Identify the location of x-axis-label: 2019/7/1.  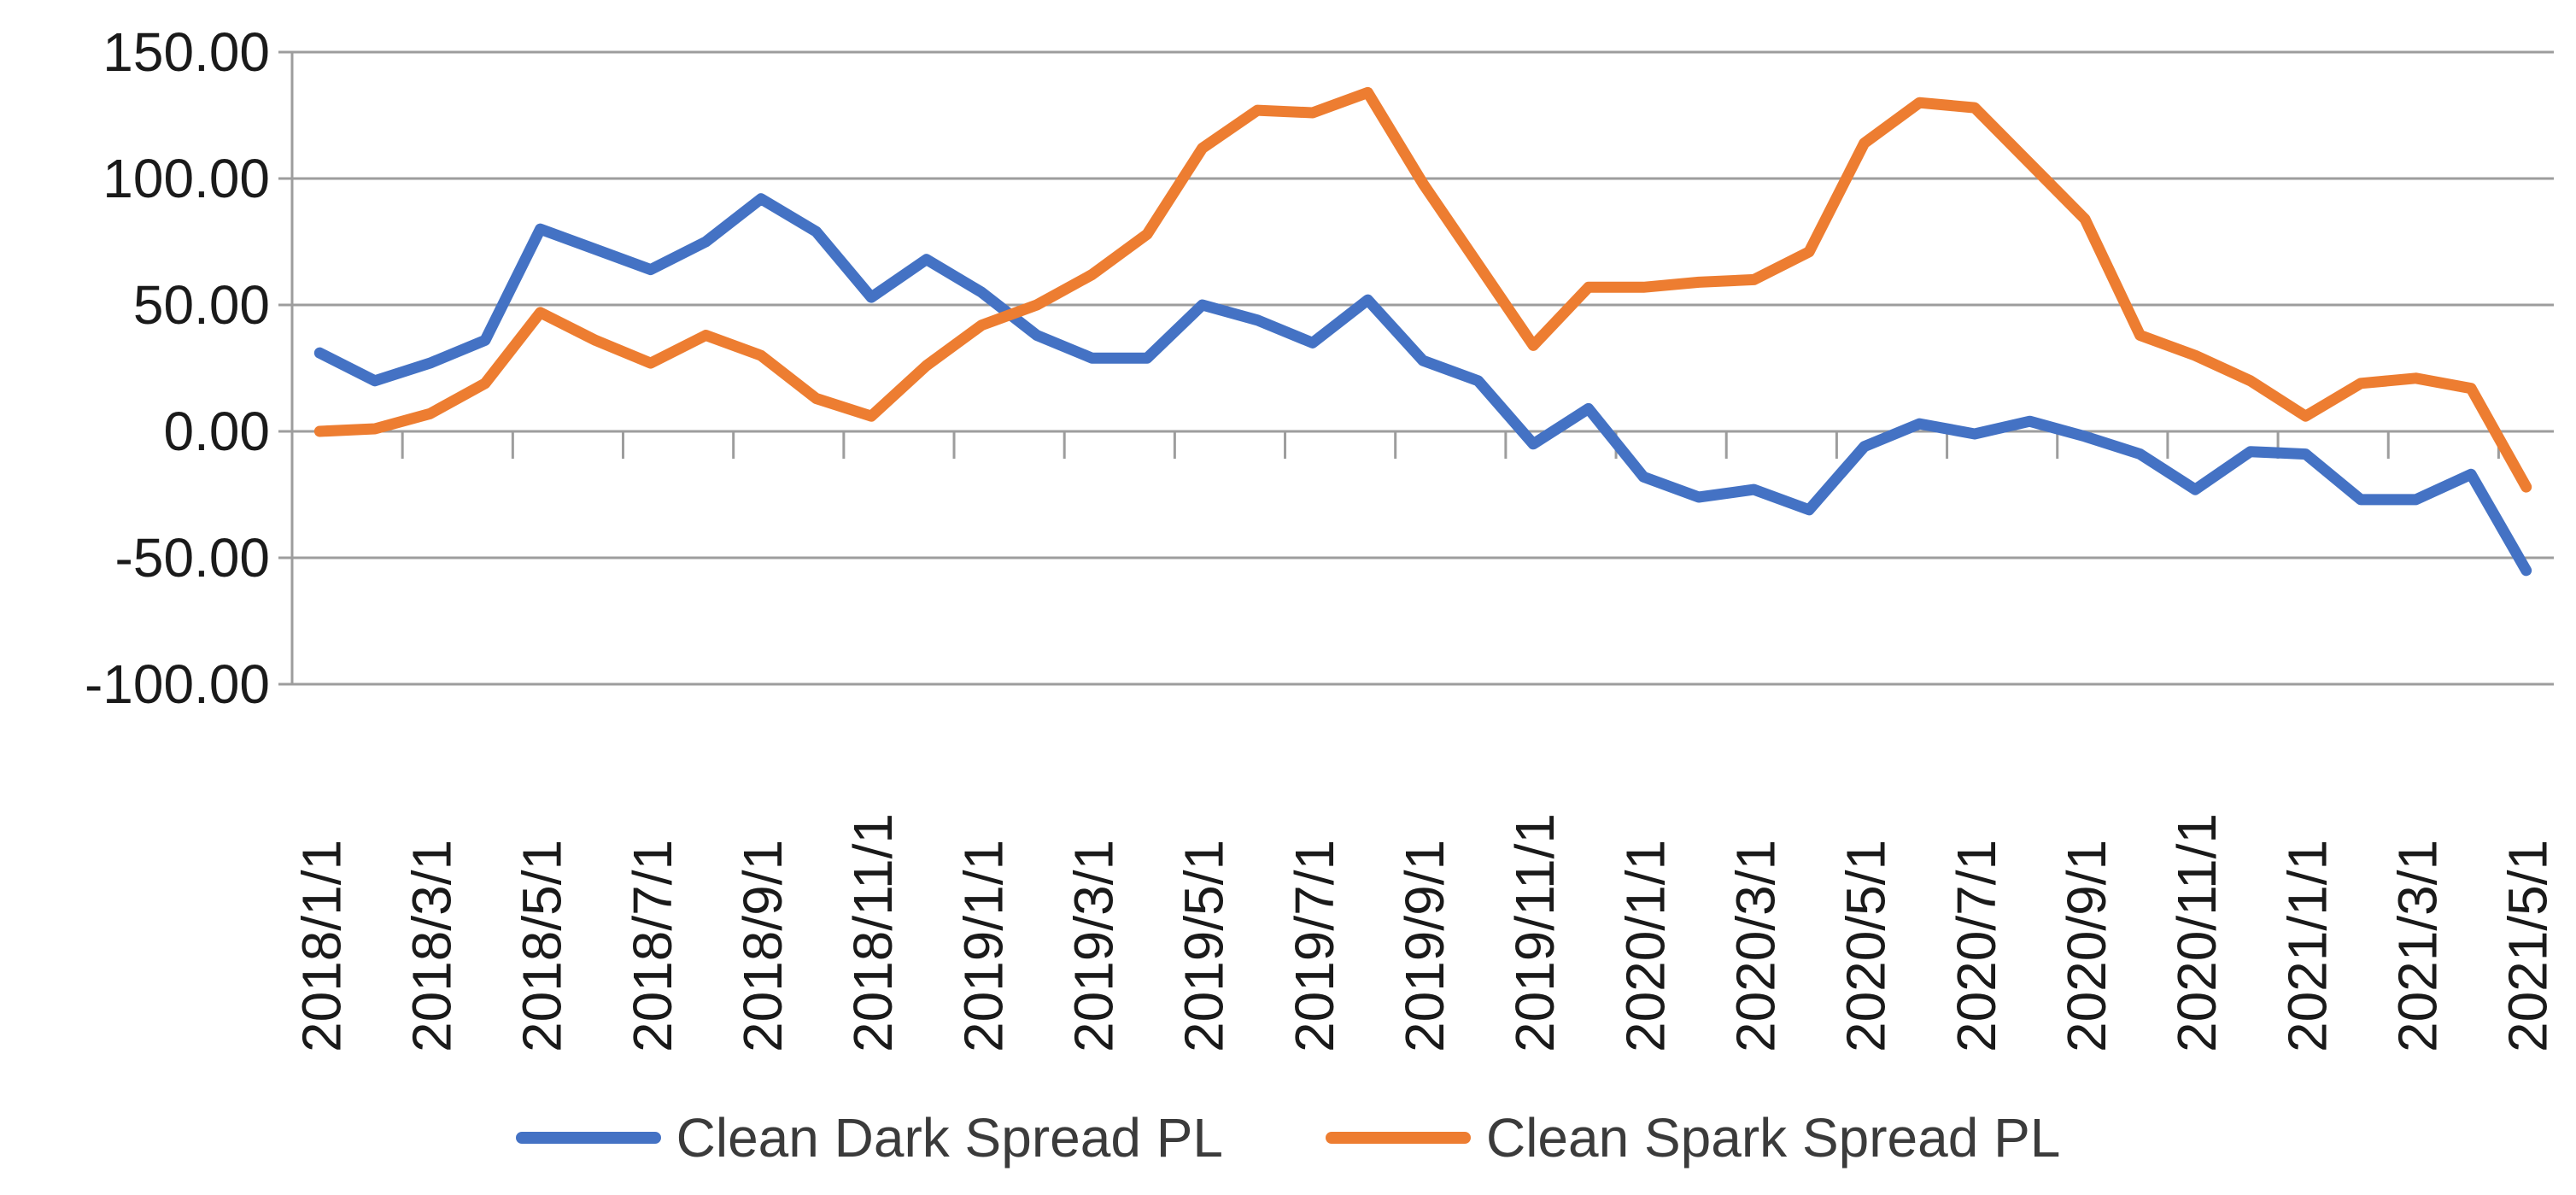
(1314, 946).